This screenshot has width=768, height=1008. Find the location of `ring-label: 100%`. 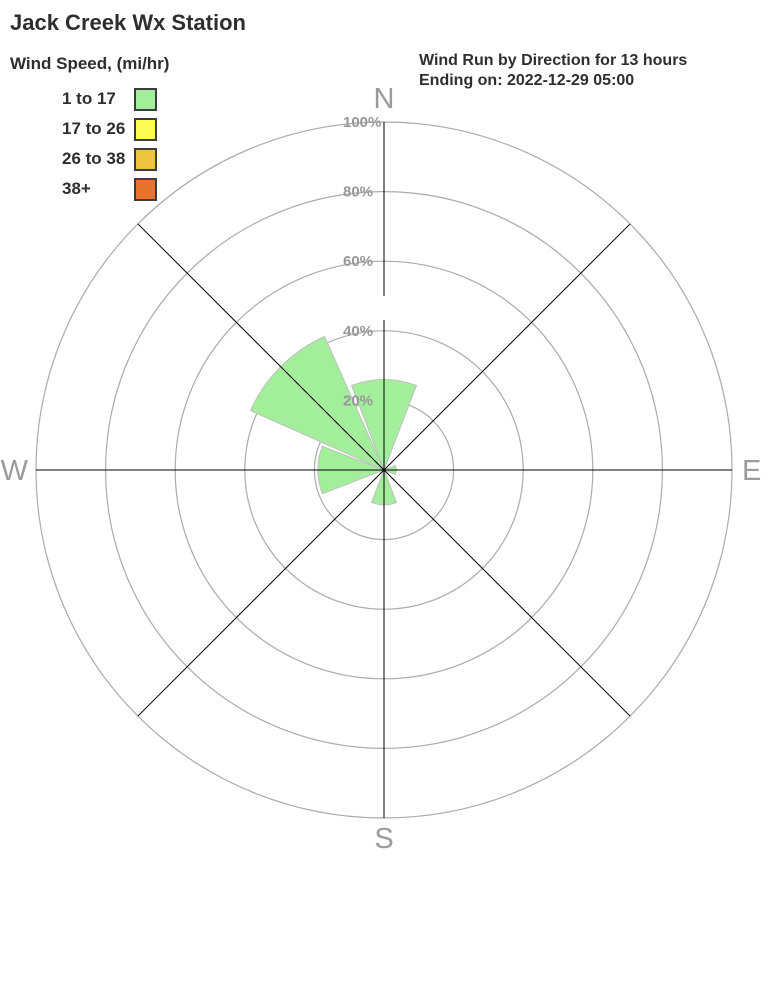

ring-label: 100% is located at coordinates (362, 122).